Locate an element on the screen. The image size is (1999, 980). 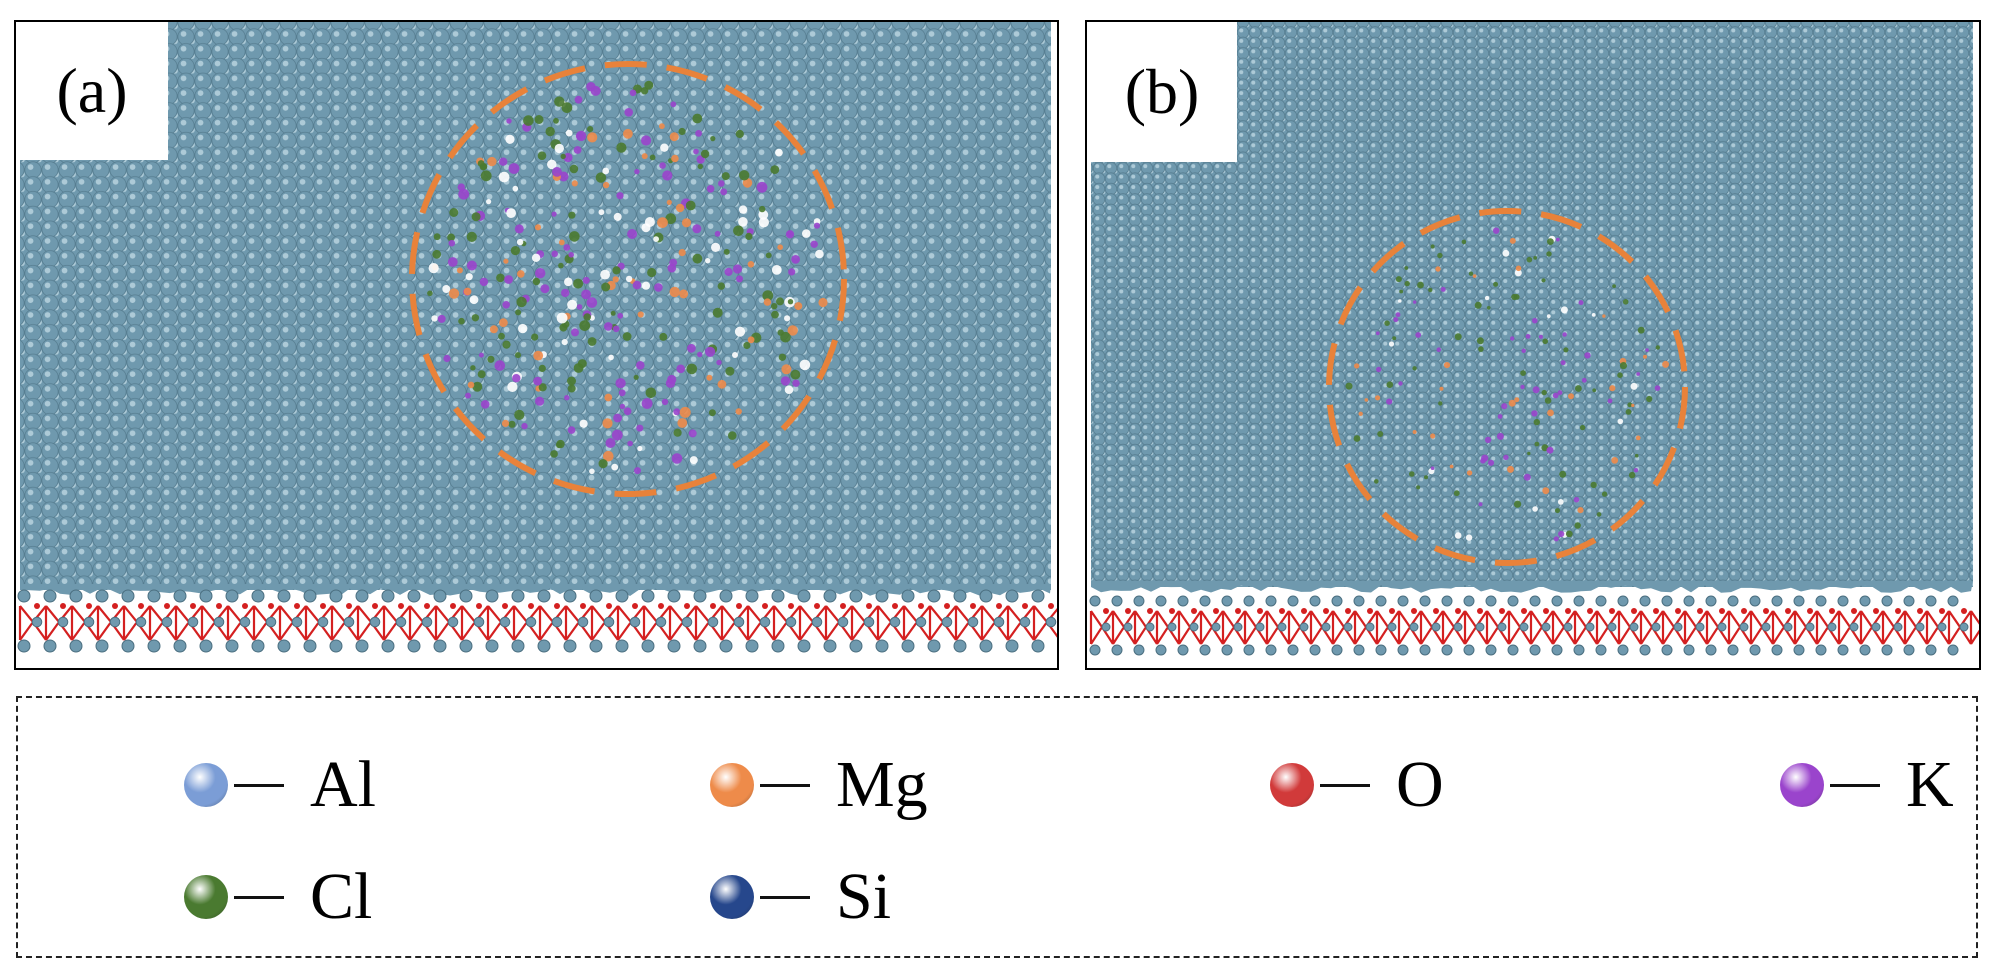
legend-item-si: Si is located at coordinates (800, 897).